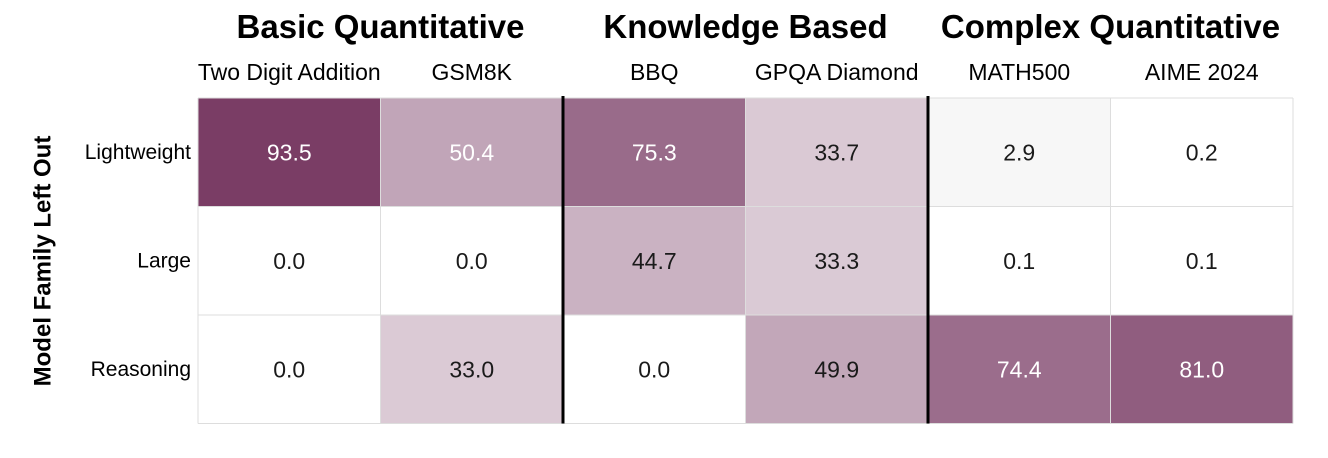  I want to click on y-axis-label: Model Family Left Out, so click(42, 261).